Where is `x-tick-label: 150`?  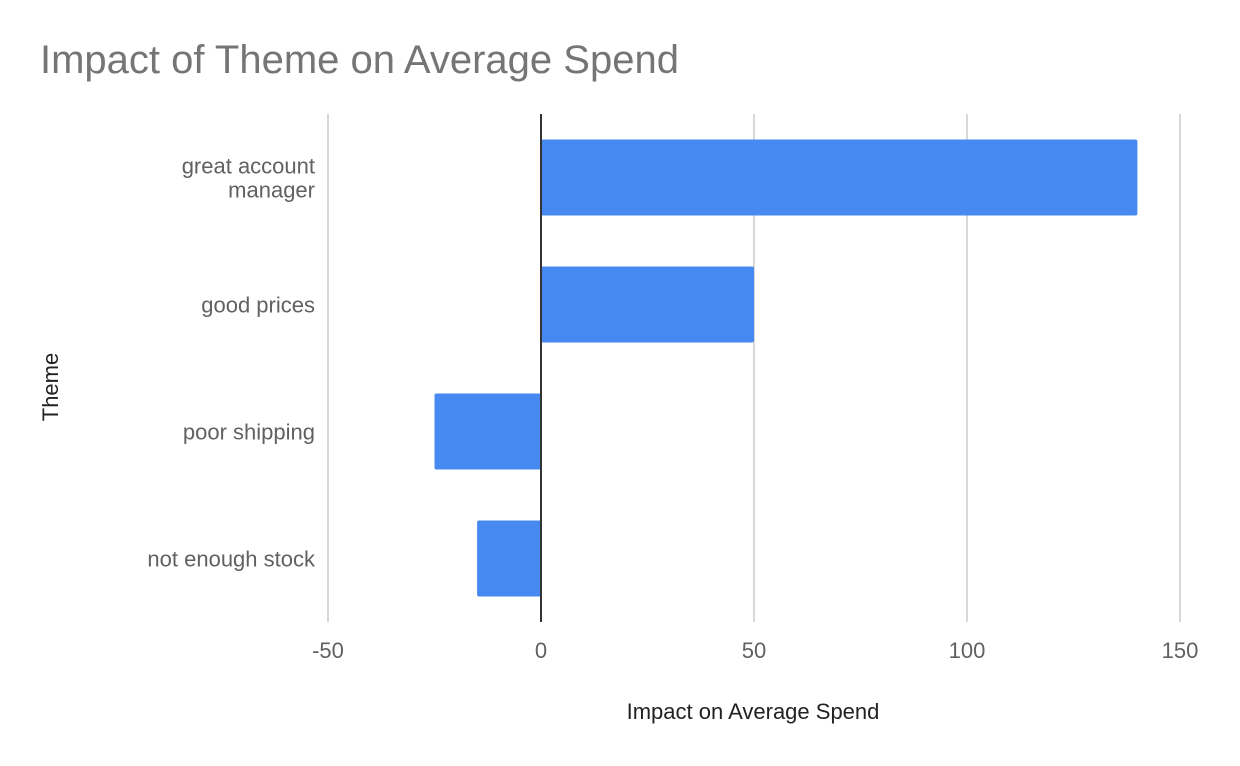
x-tick-label: 150 is located at coordinates (1180, 650).